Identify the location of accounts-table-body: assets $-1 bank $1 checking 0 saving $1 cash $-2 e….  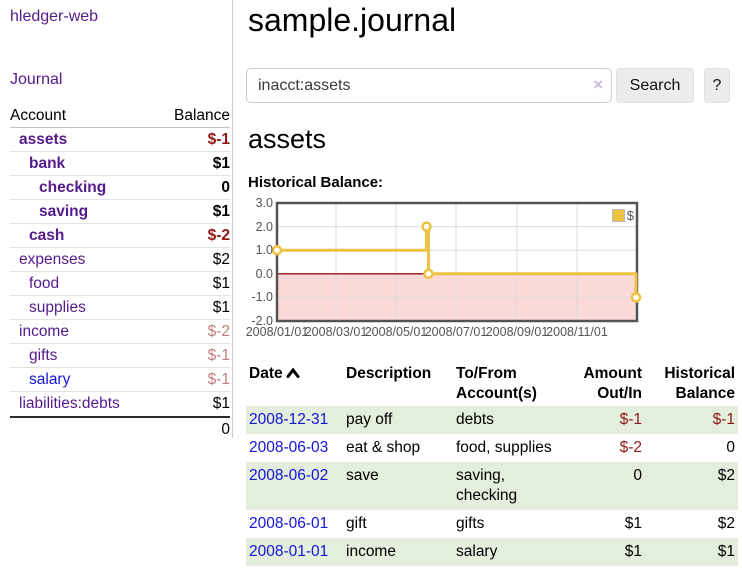
(120, 272).